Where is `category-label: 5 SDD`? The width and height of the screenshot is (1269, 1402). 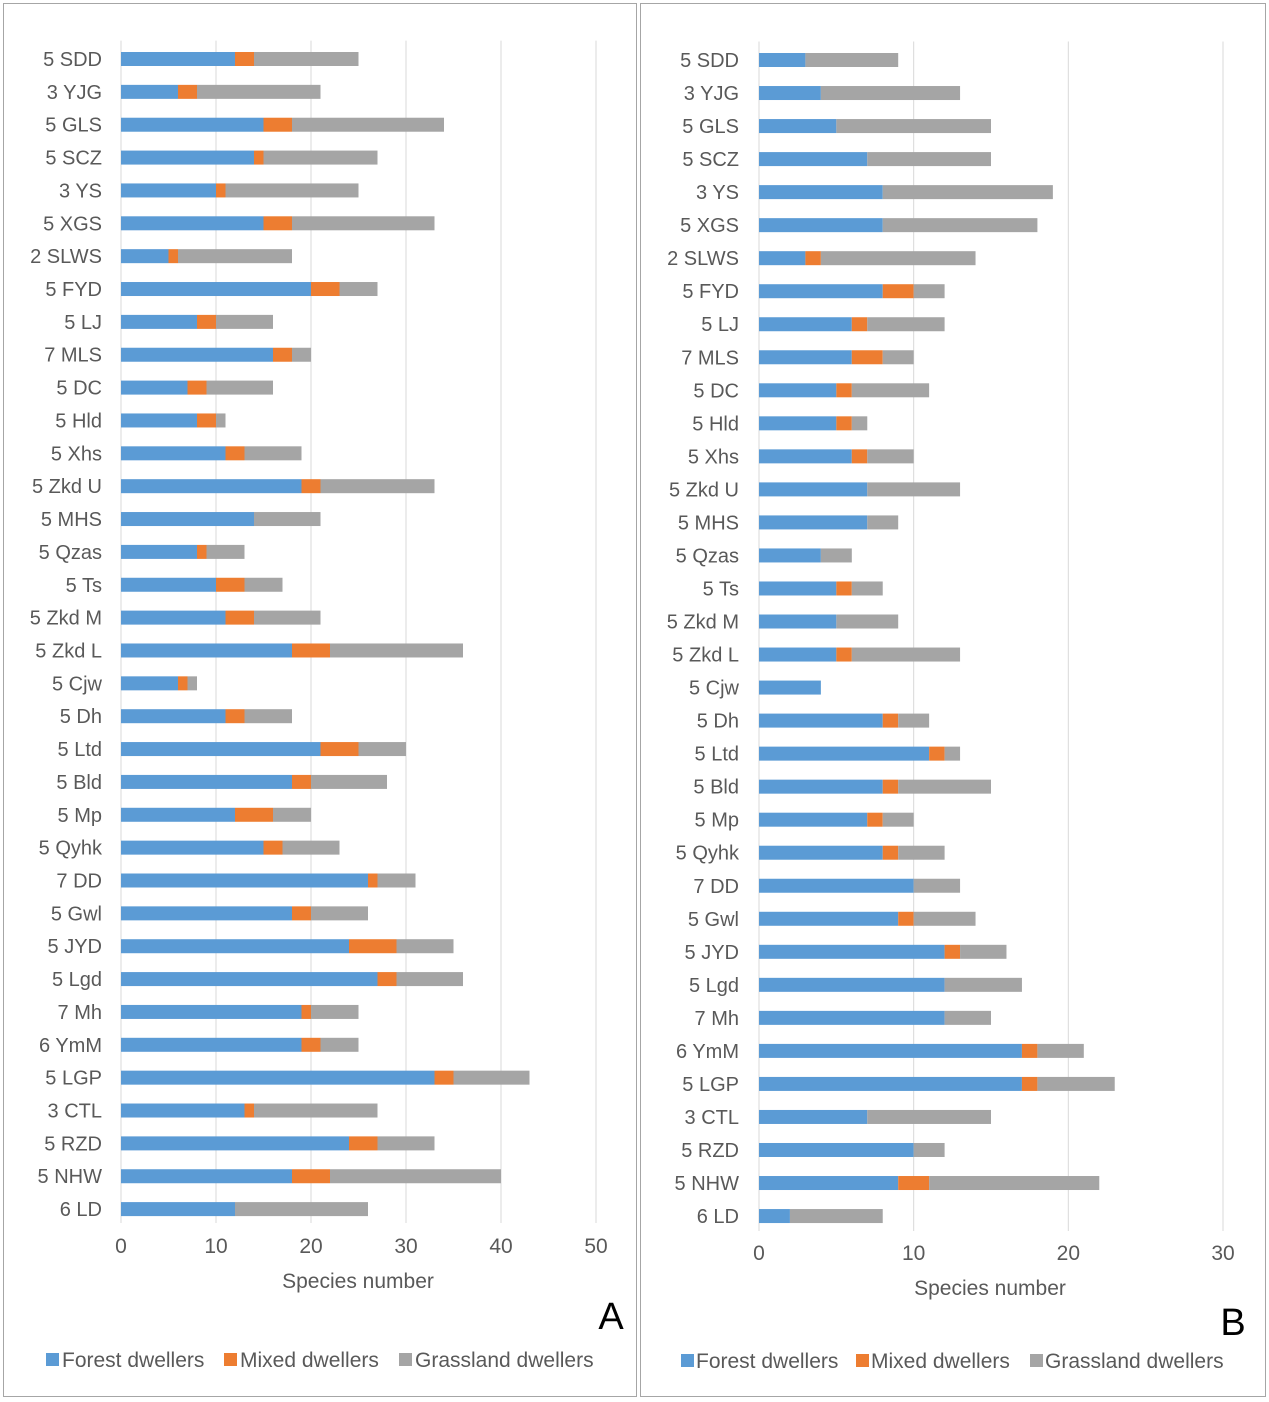
category-label: 5 SDD is located at coordinates (72, 60).